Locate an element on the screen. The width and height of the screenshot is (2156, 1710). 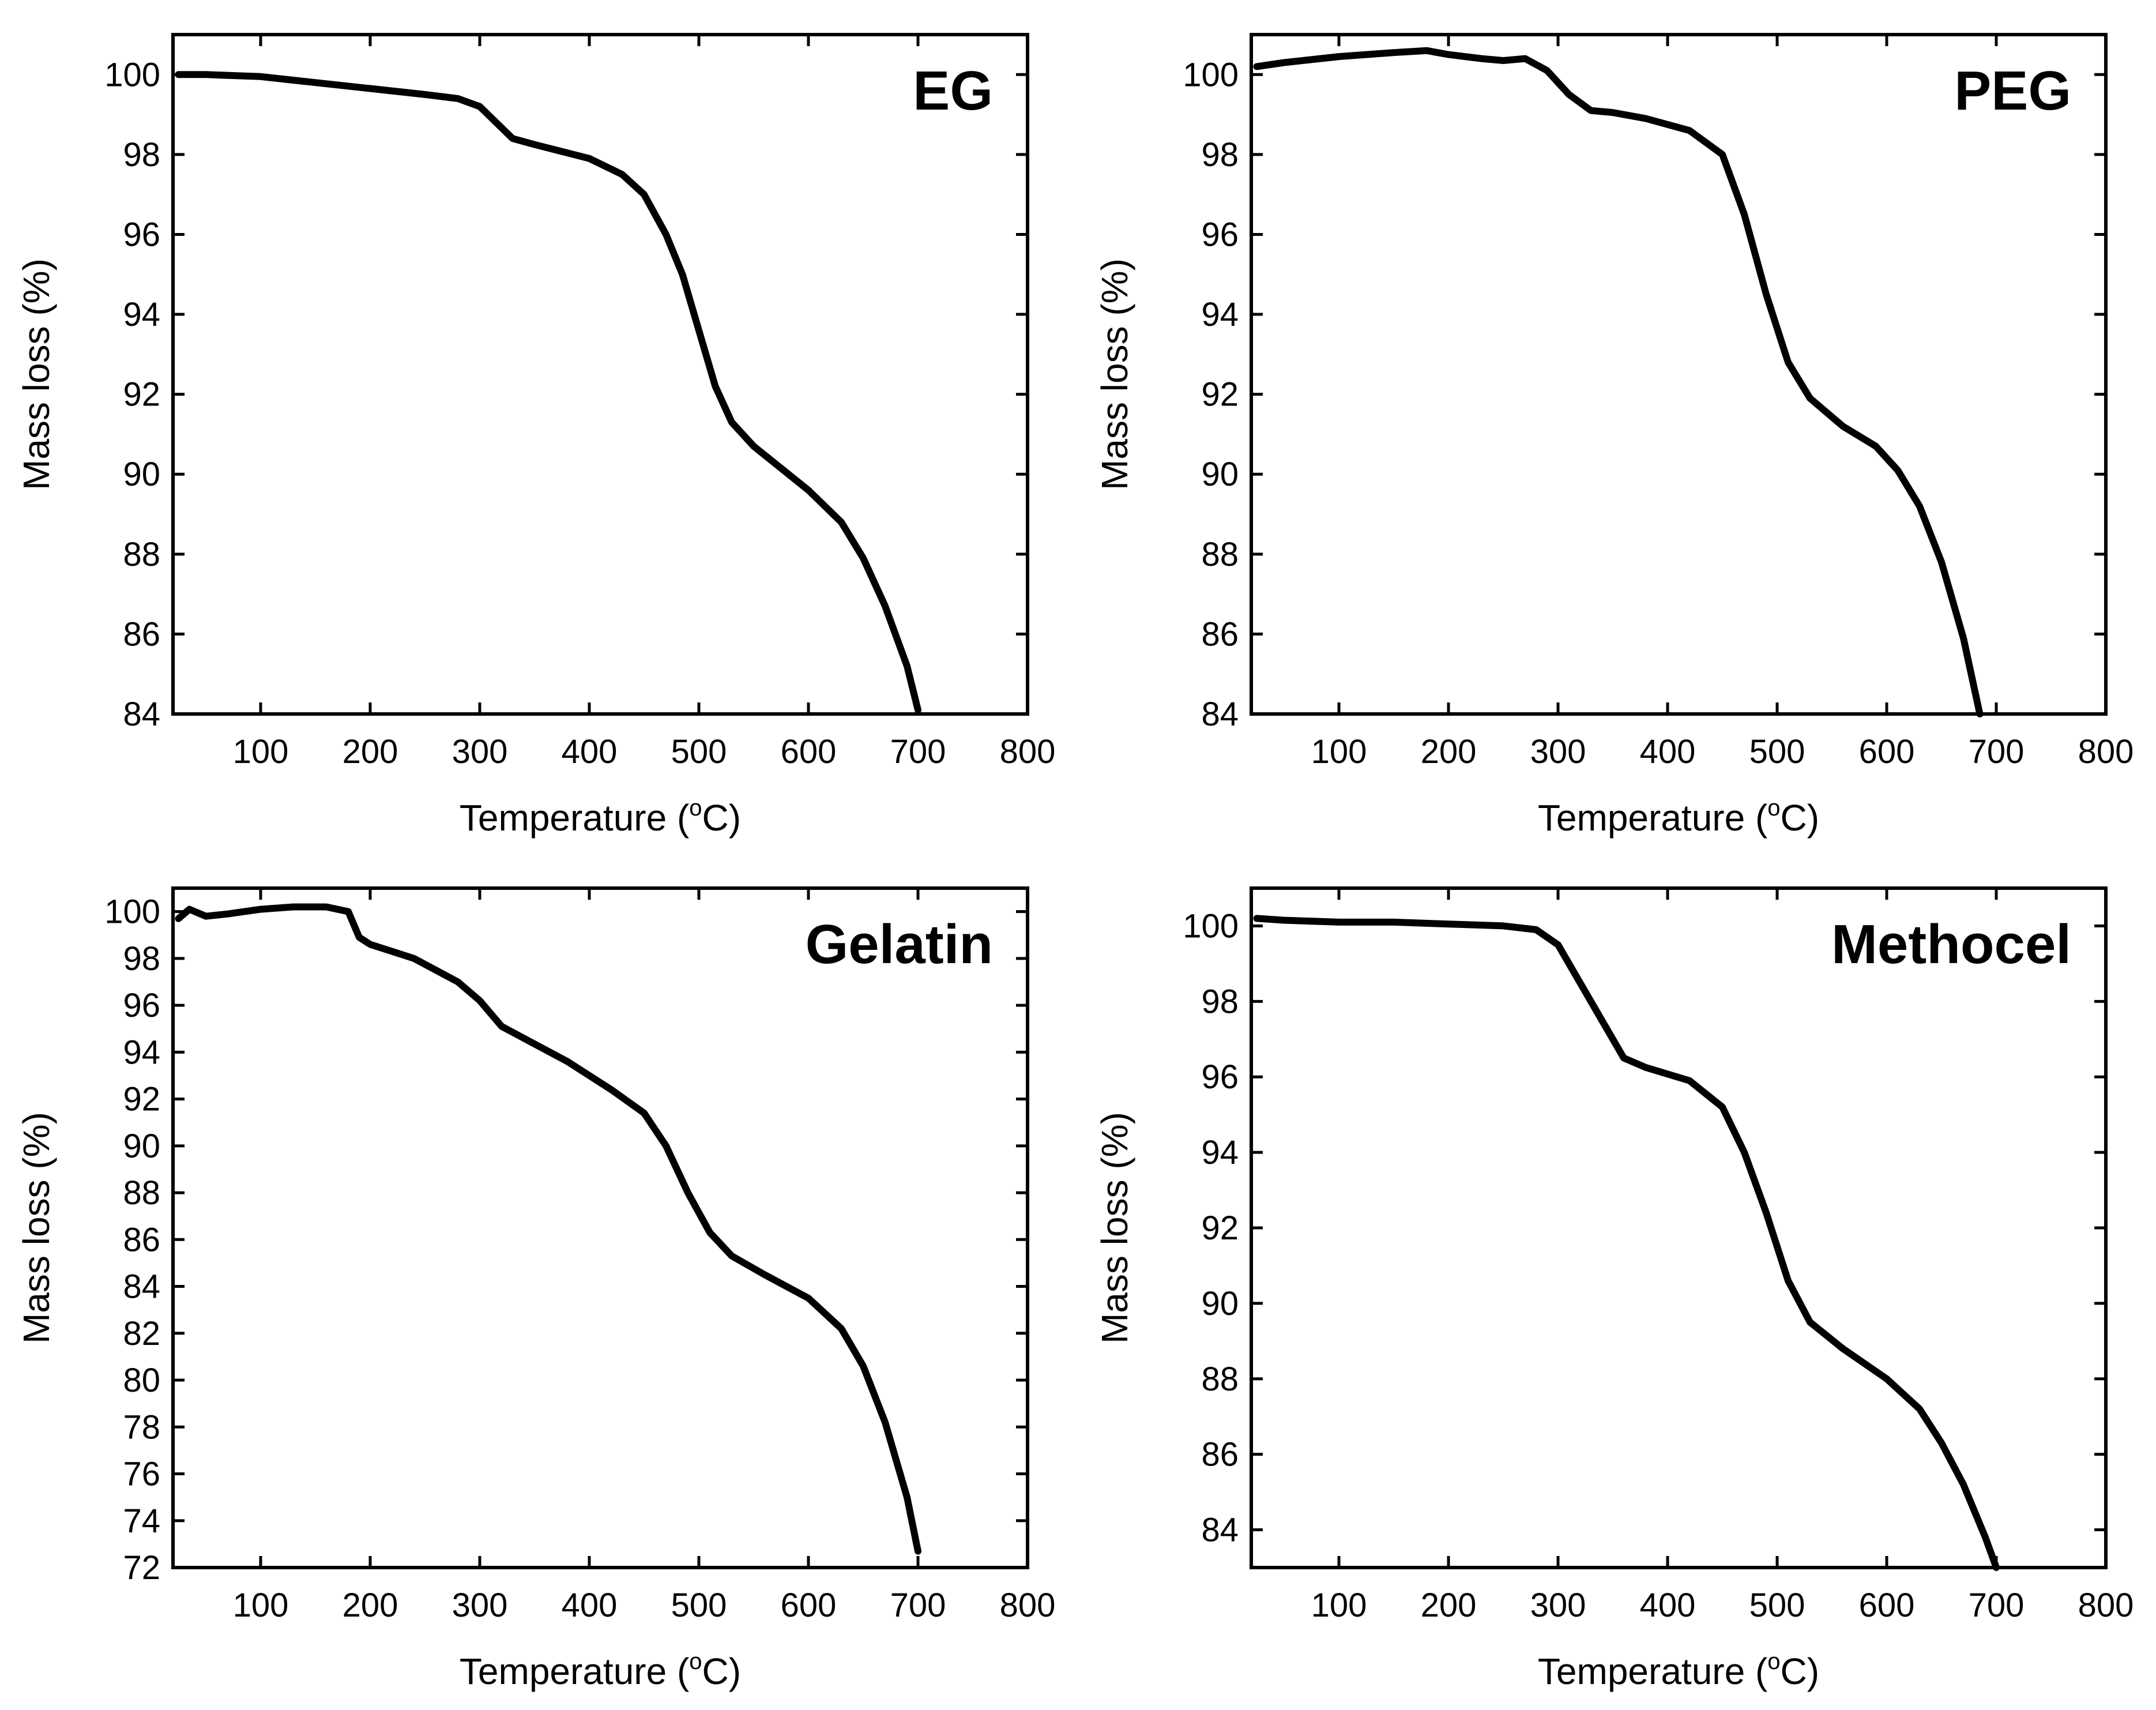
series-line-eg is located at coordinates (548, 392).